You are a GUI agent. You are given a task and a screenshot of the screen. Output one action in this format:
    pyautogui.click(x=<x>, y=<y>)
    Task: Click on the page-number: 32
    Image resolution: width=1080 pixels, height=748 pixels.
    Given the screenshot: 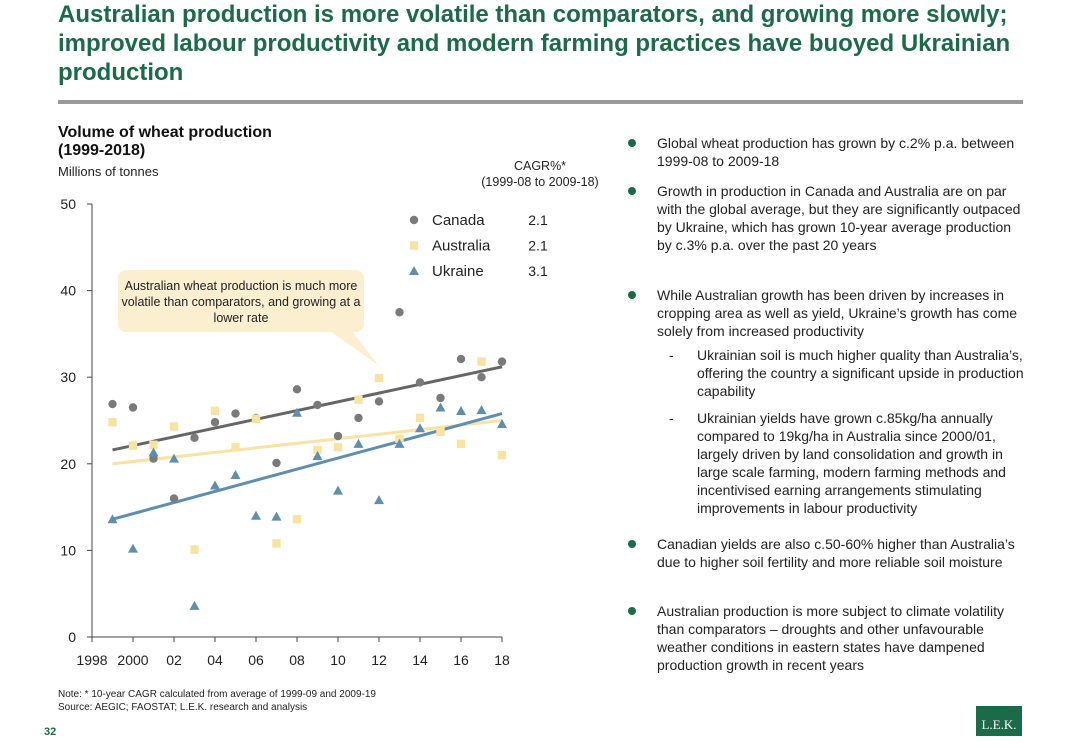 What is the action you would take?
    pyautogui.click(x=50, y=732)
    